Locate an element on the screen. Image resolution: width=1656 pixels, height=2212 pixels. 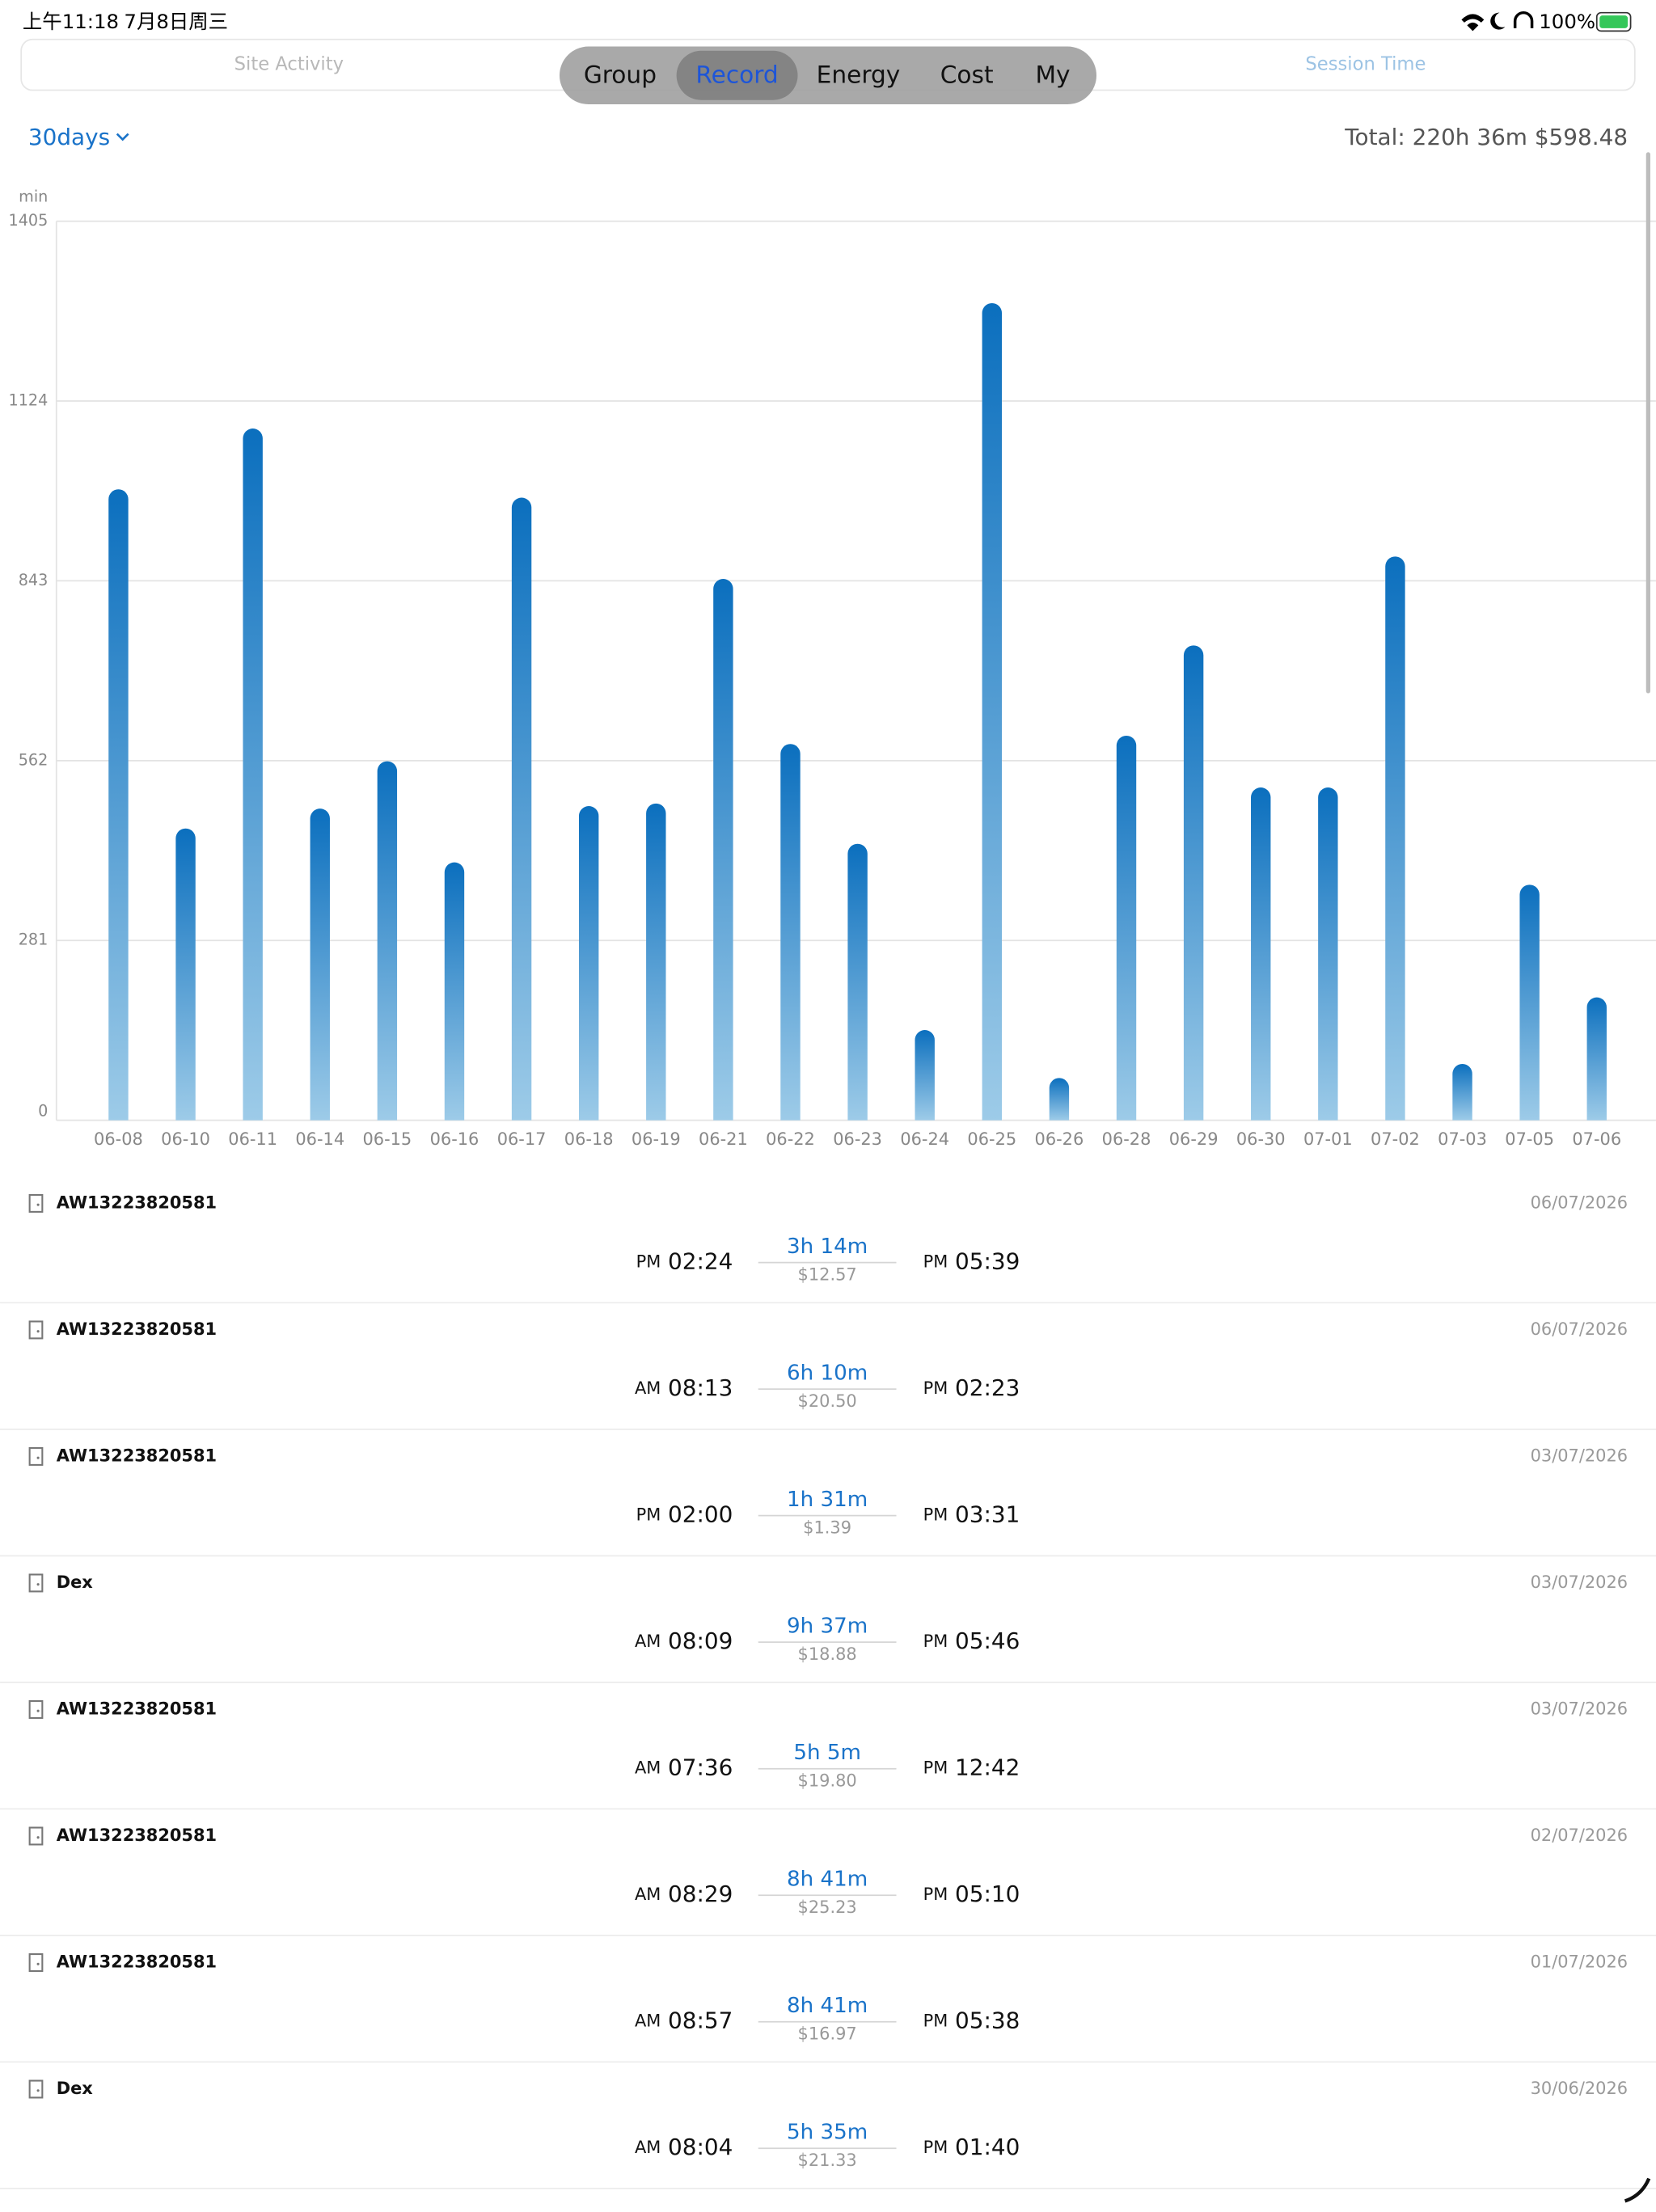
end-time: PM 05:38 is located at coordinates (971, 2021).